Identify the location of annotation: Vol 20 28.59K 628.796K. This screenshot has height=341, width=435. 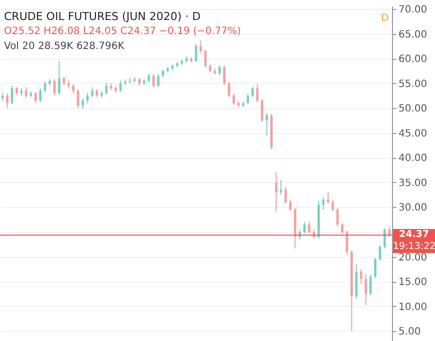
(64, 46).